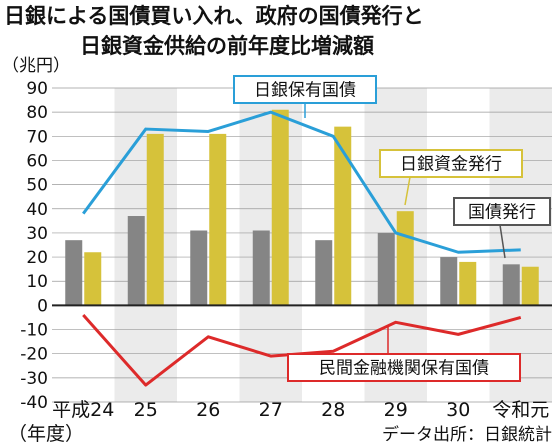 This screenshot has width=560, height=447. What do you see at coordinates (407, 191) in the screenshot?
I see `funds-callout-leader` at bounding box center [407, 191].